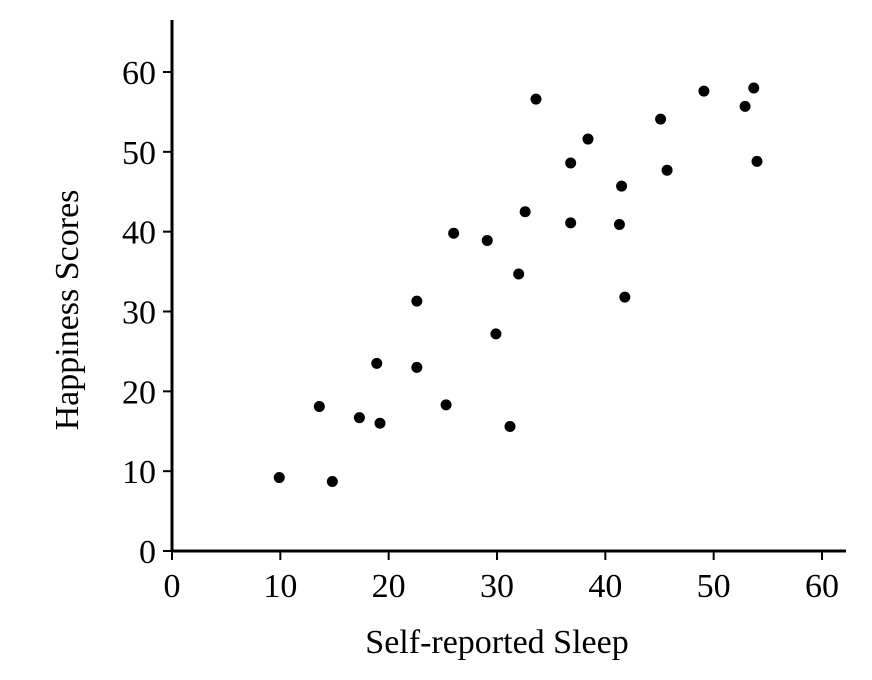  Describe the element at coordinates (139, 392) in the screenshot. I see `y-tick-label: 20` at that location.